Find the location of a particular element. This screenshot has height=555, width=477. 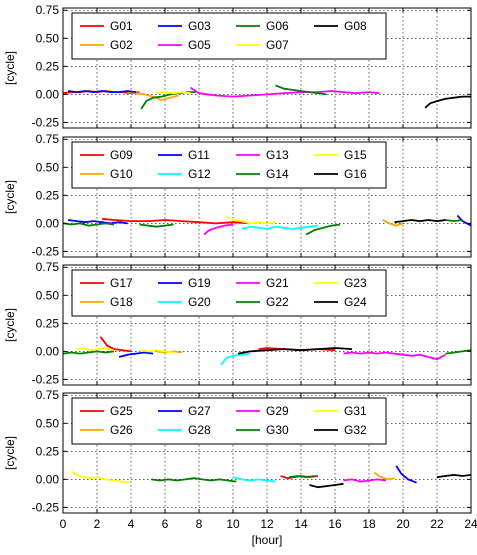

x-tick-label: 24 is located at coordinates (470, 524).